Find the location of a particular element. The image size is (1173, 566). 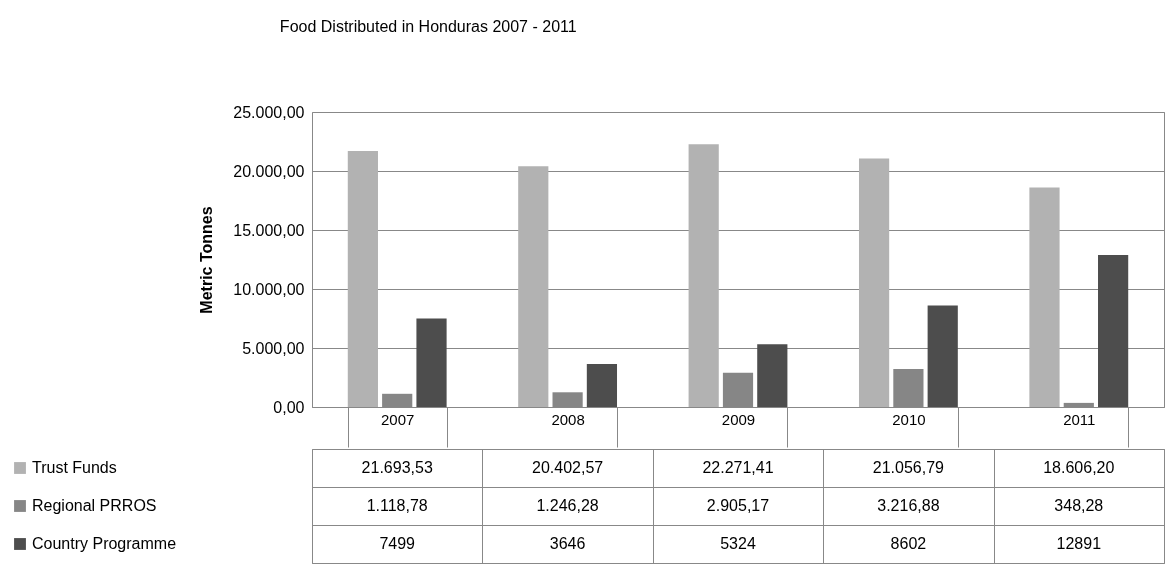

legend-label: Regional PRROS is located at coordinates (94, 505).